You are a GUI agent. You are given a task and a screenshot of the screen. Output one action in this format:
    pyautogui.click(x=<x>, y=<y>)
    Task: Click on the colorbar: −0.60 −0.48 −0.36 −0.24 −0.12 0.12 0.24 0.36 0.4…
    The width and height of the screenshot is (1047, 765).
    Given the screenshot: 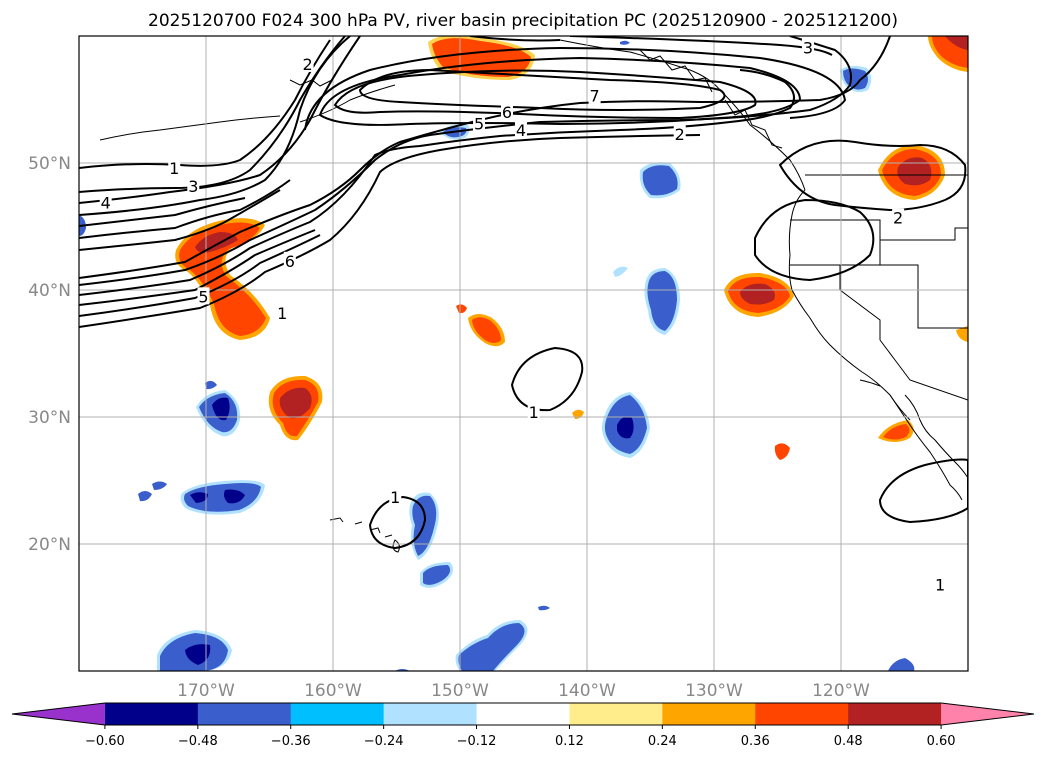 What is the action you would take?
    pyautogui.click(x=523, y=725)
    